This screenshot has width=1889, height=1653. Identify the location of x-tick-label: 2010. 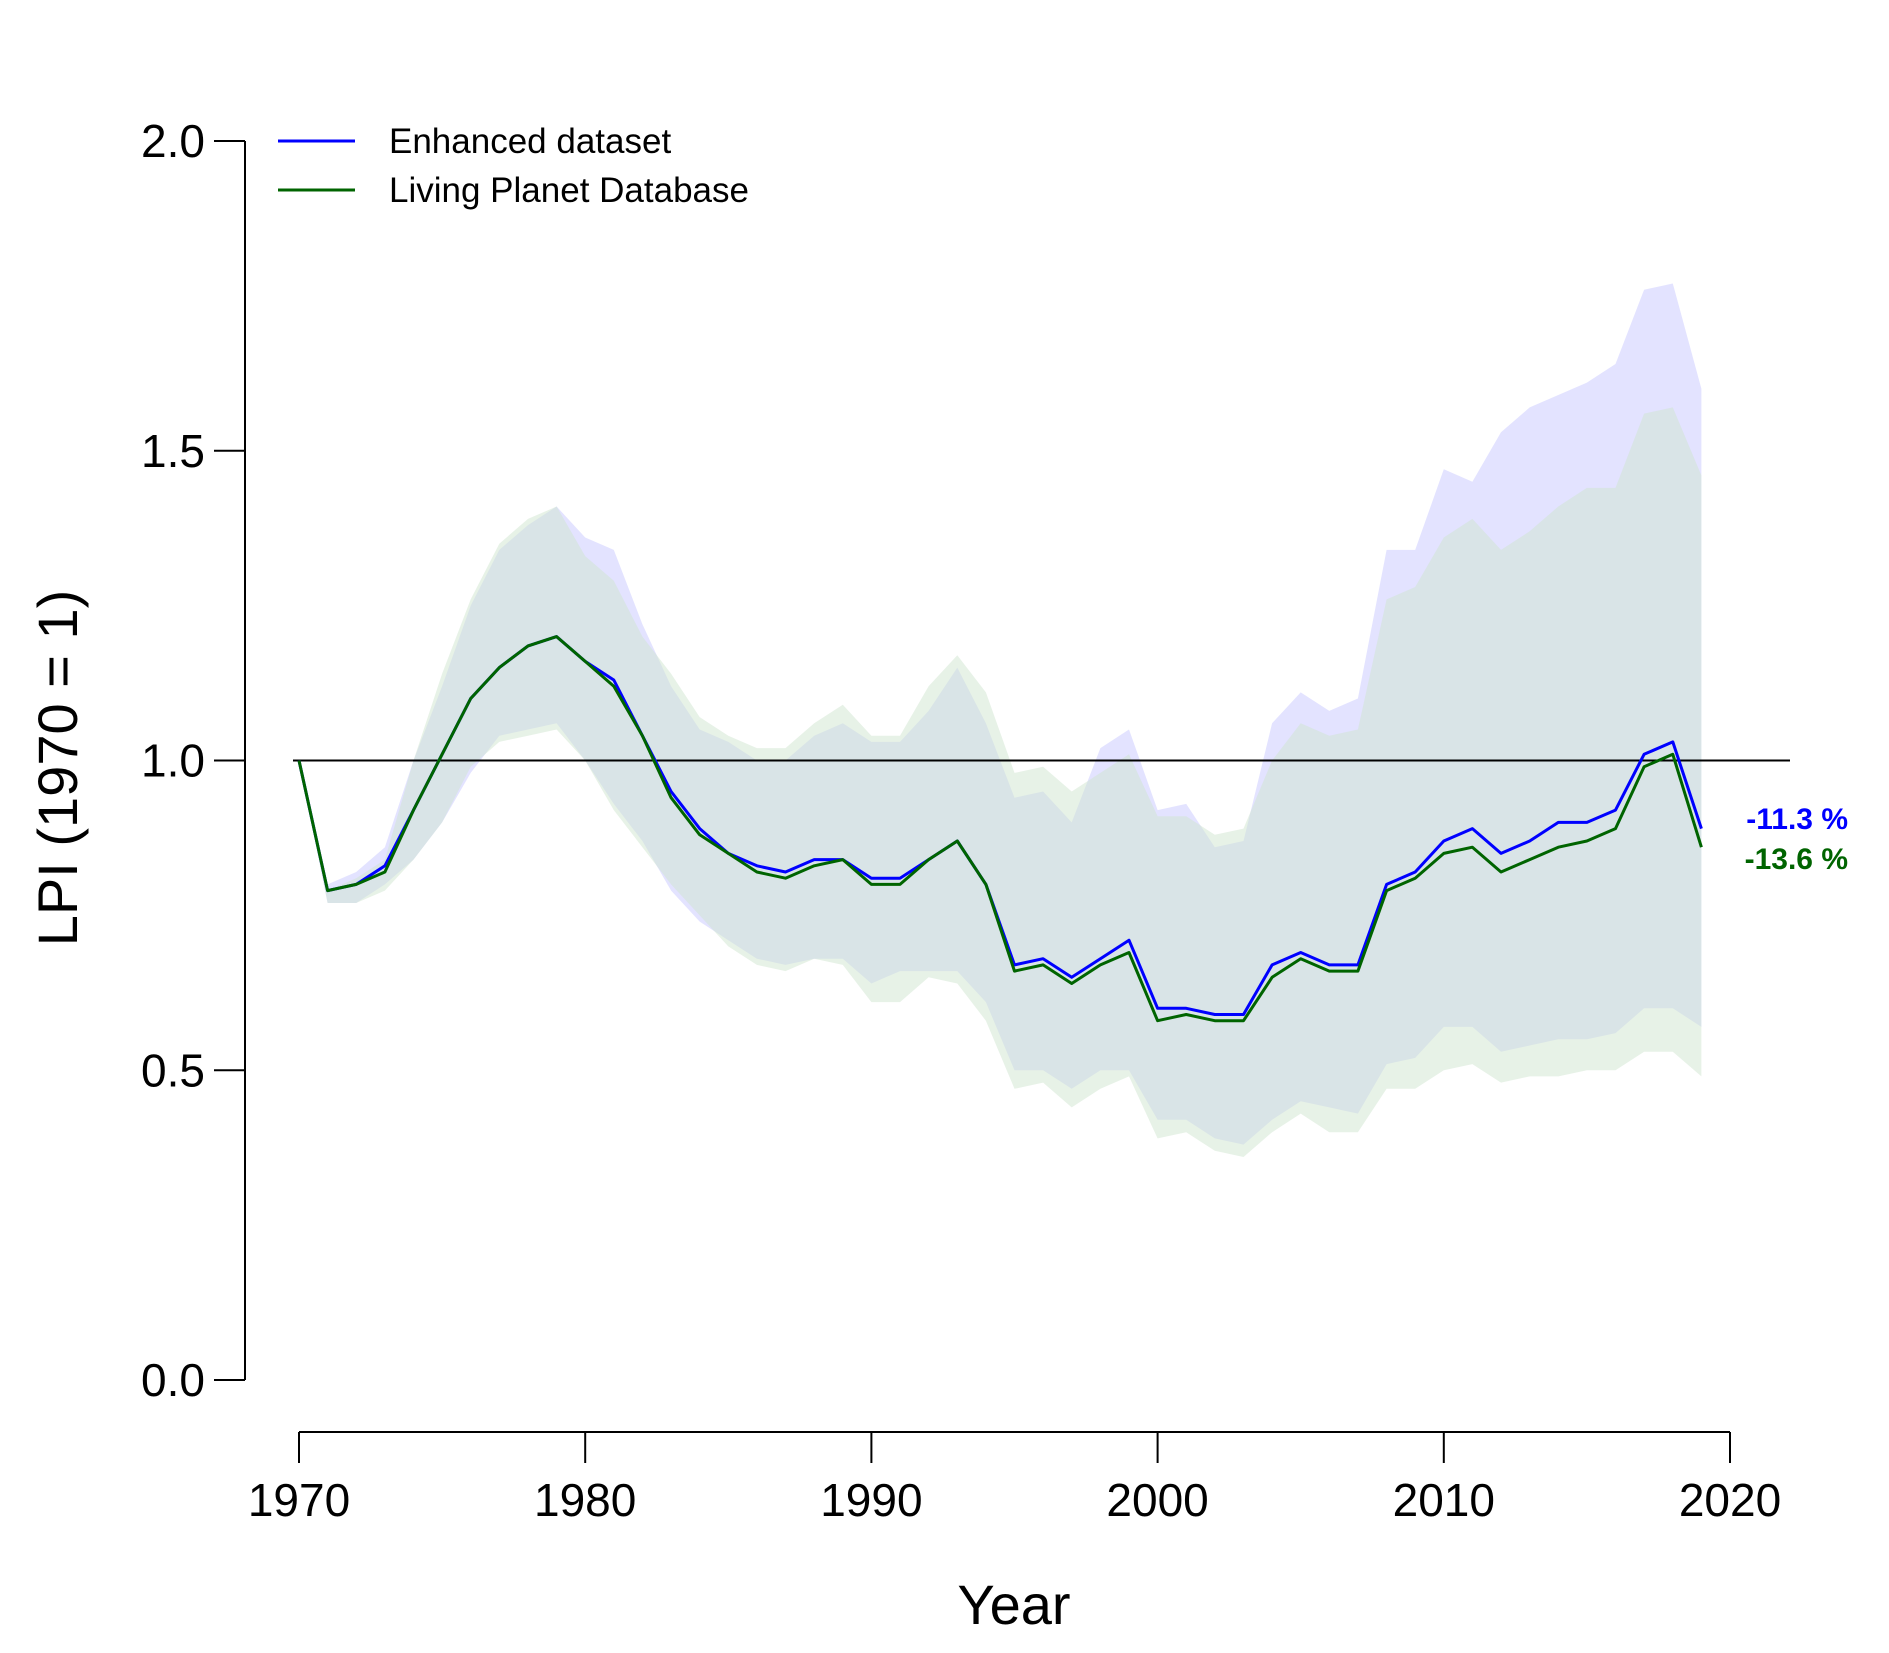
(1444, 1500).